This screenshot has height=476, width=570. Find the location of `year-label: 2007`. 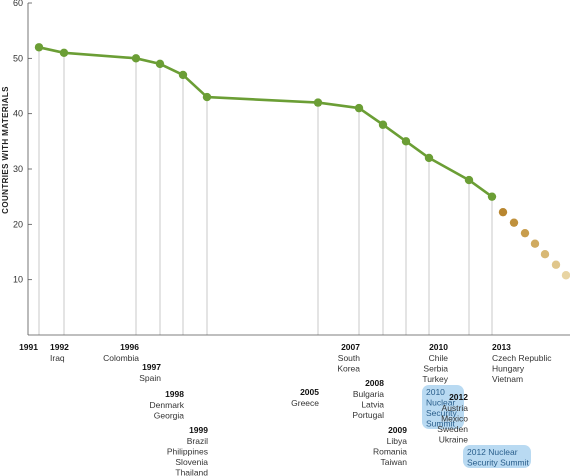

year-label: 2007 is located at coordinates (350, 347).